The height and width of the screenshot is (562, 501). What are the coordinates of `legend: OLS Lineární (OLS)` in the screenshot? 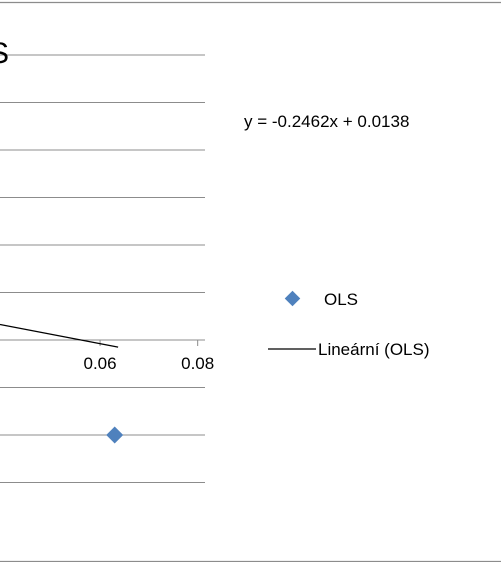 It's located at (349, 324).